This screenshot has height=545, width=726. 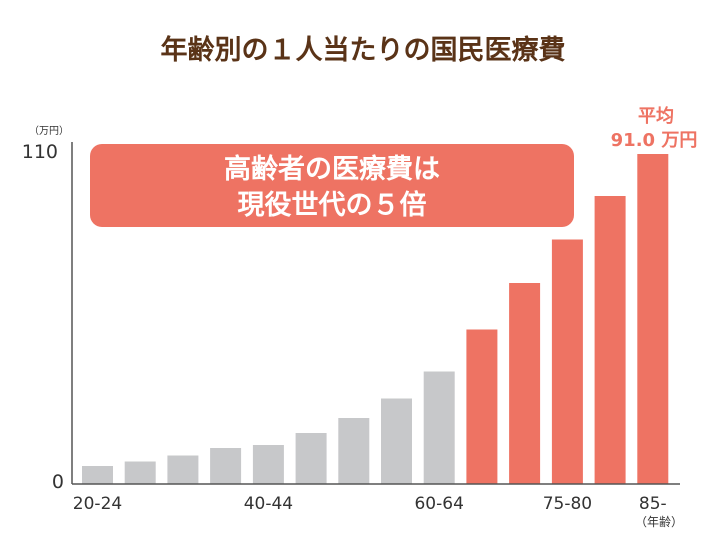 What do you see at coordinates (363, 50) in the screenshot?
I see `chart-title: 年齢別の１人当たりの国民医療費` at bounding box center [363, 50].